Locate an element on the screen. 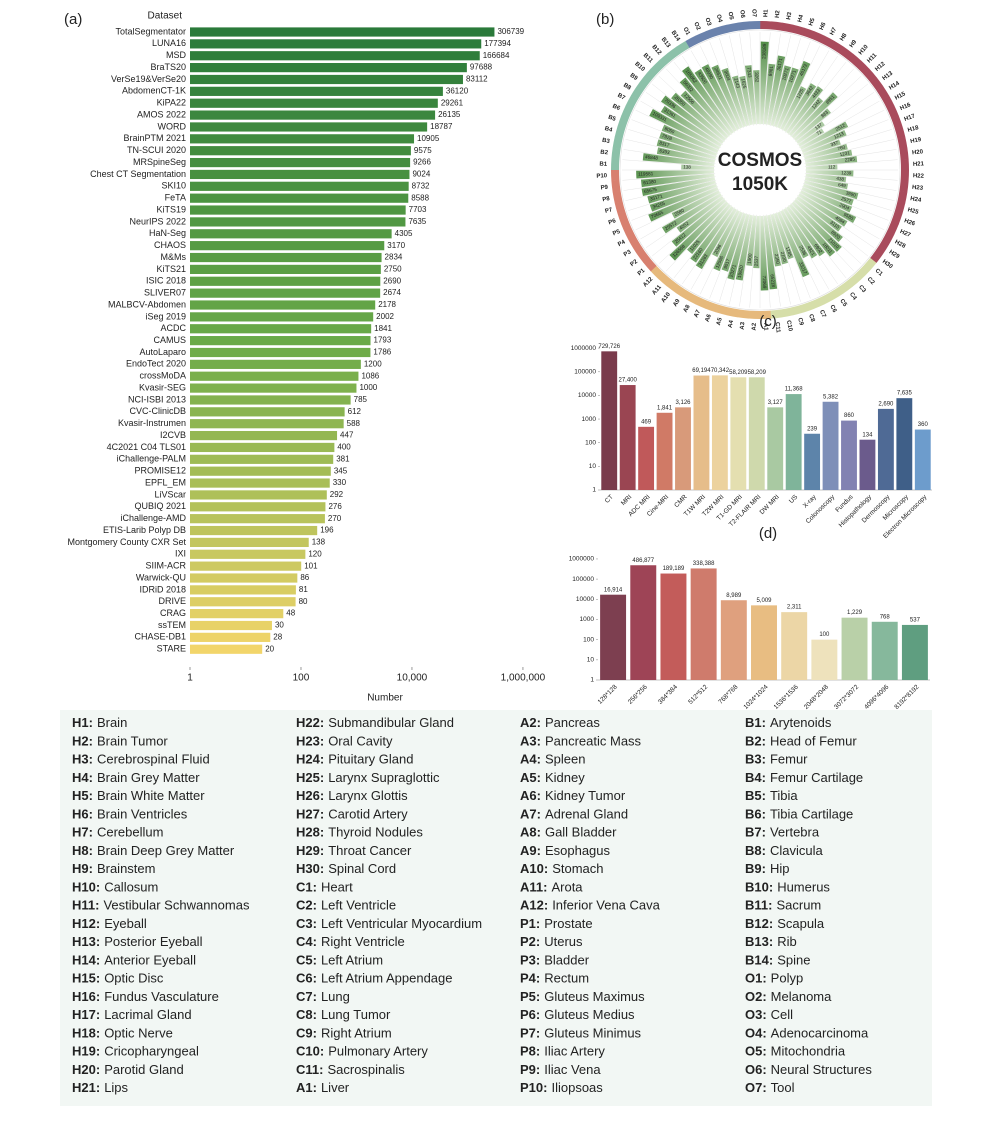  category-label: C4 is located at coordinates (853, 297).